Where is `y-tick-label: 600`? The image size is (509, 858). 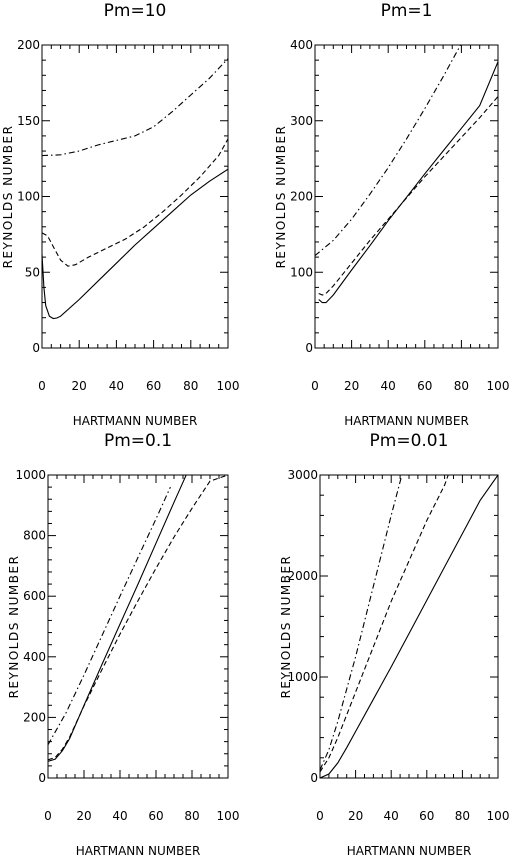
y-tick-label: 600 is located at coordinates (34, 596).